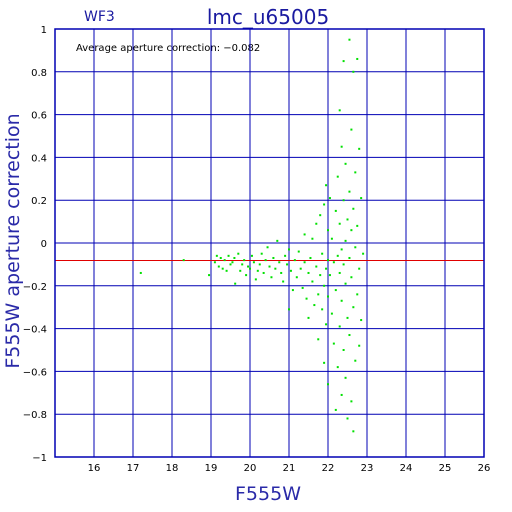  I want to click on x-tick-label: 21, so click(289, 468).